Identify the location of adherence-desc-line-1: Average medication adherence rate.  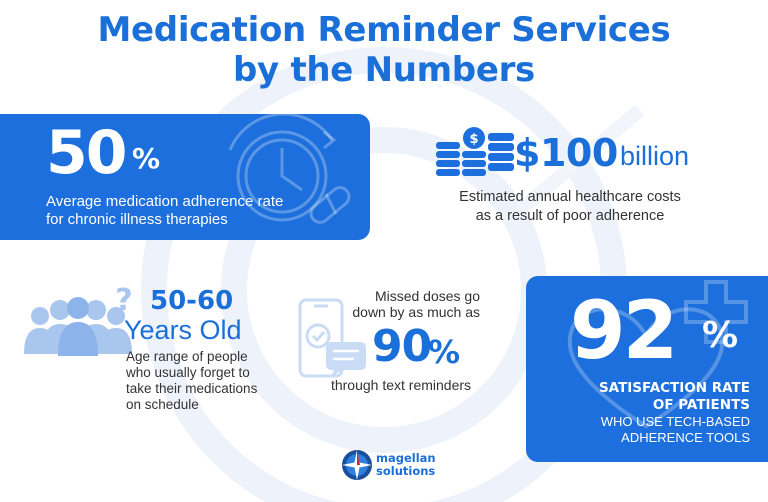
(165, 201).